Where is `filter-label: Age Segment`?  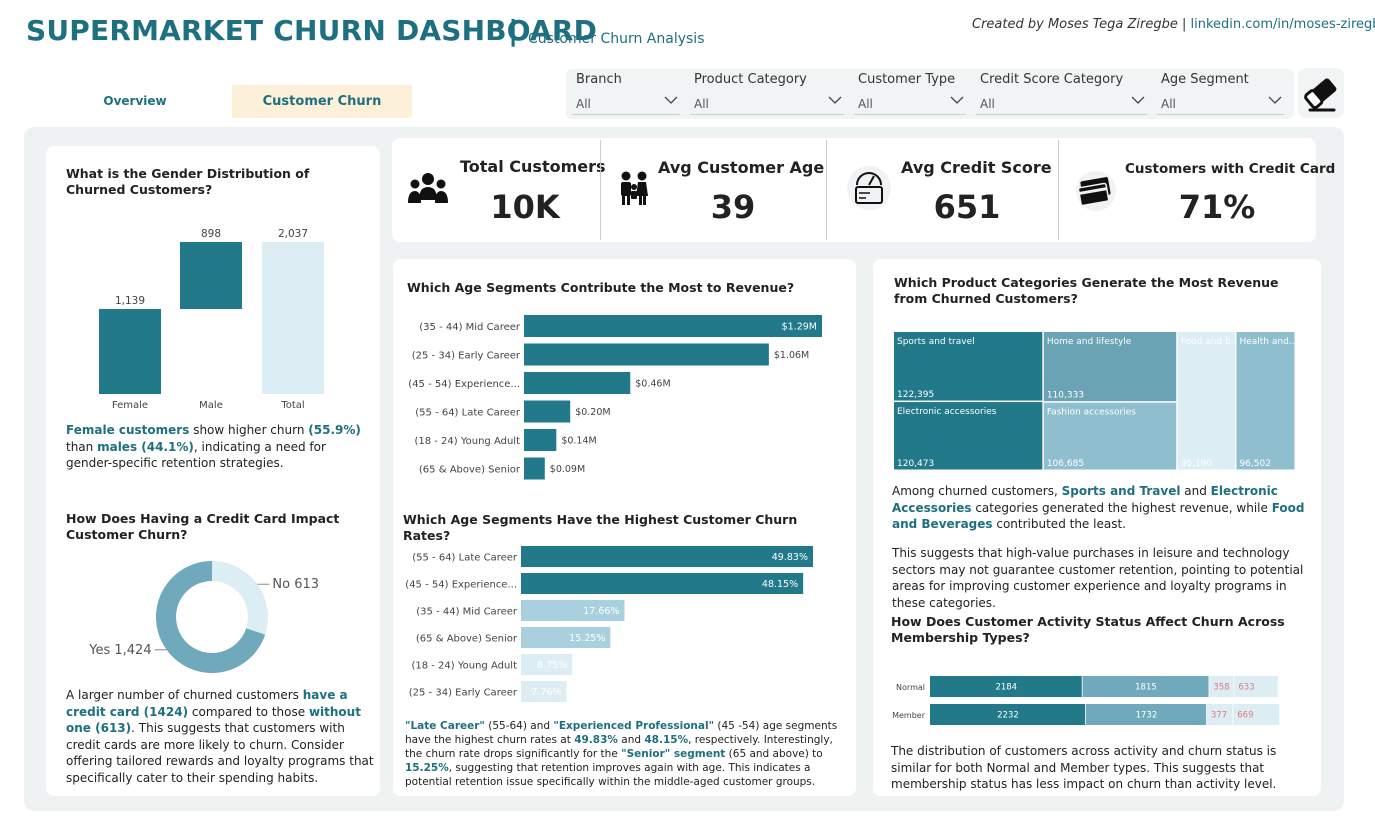
filter-label: Age Segment is located at coordinates (1205, 79).